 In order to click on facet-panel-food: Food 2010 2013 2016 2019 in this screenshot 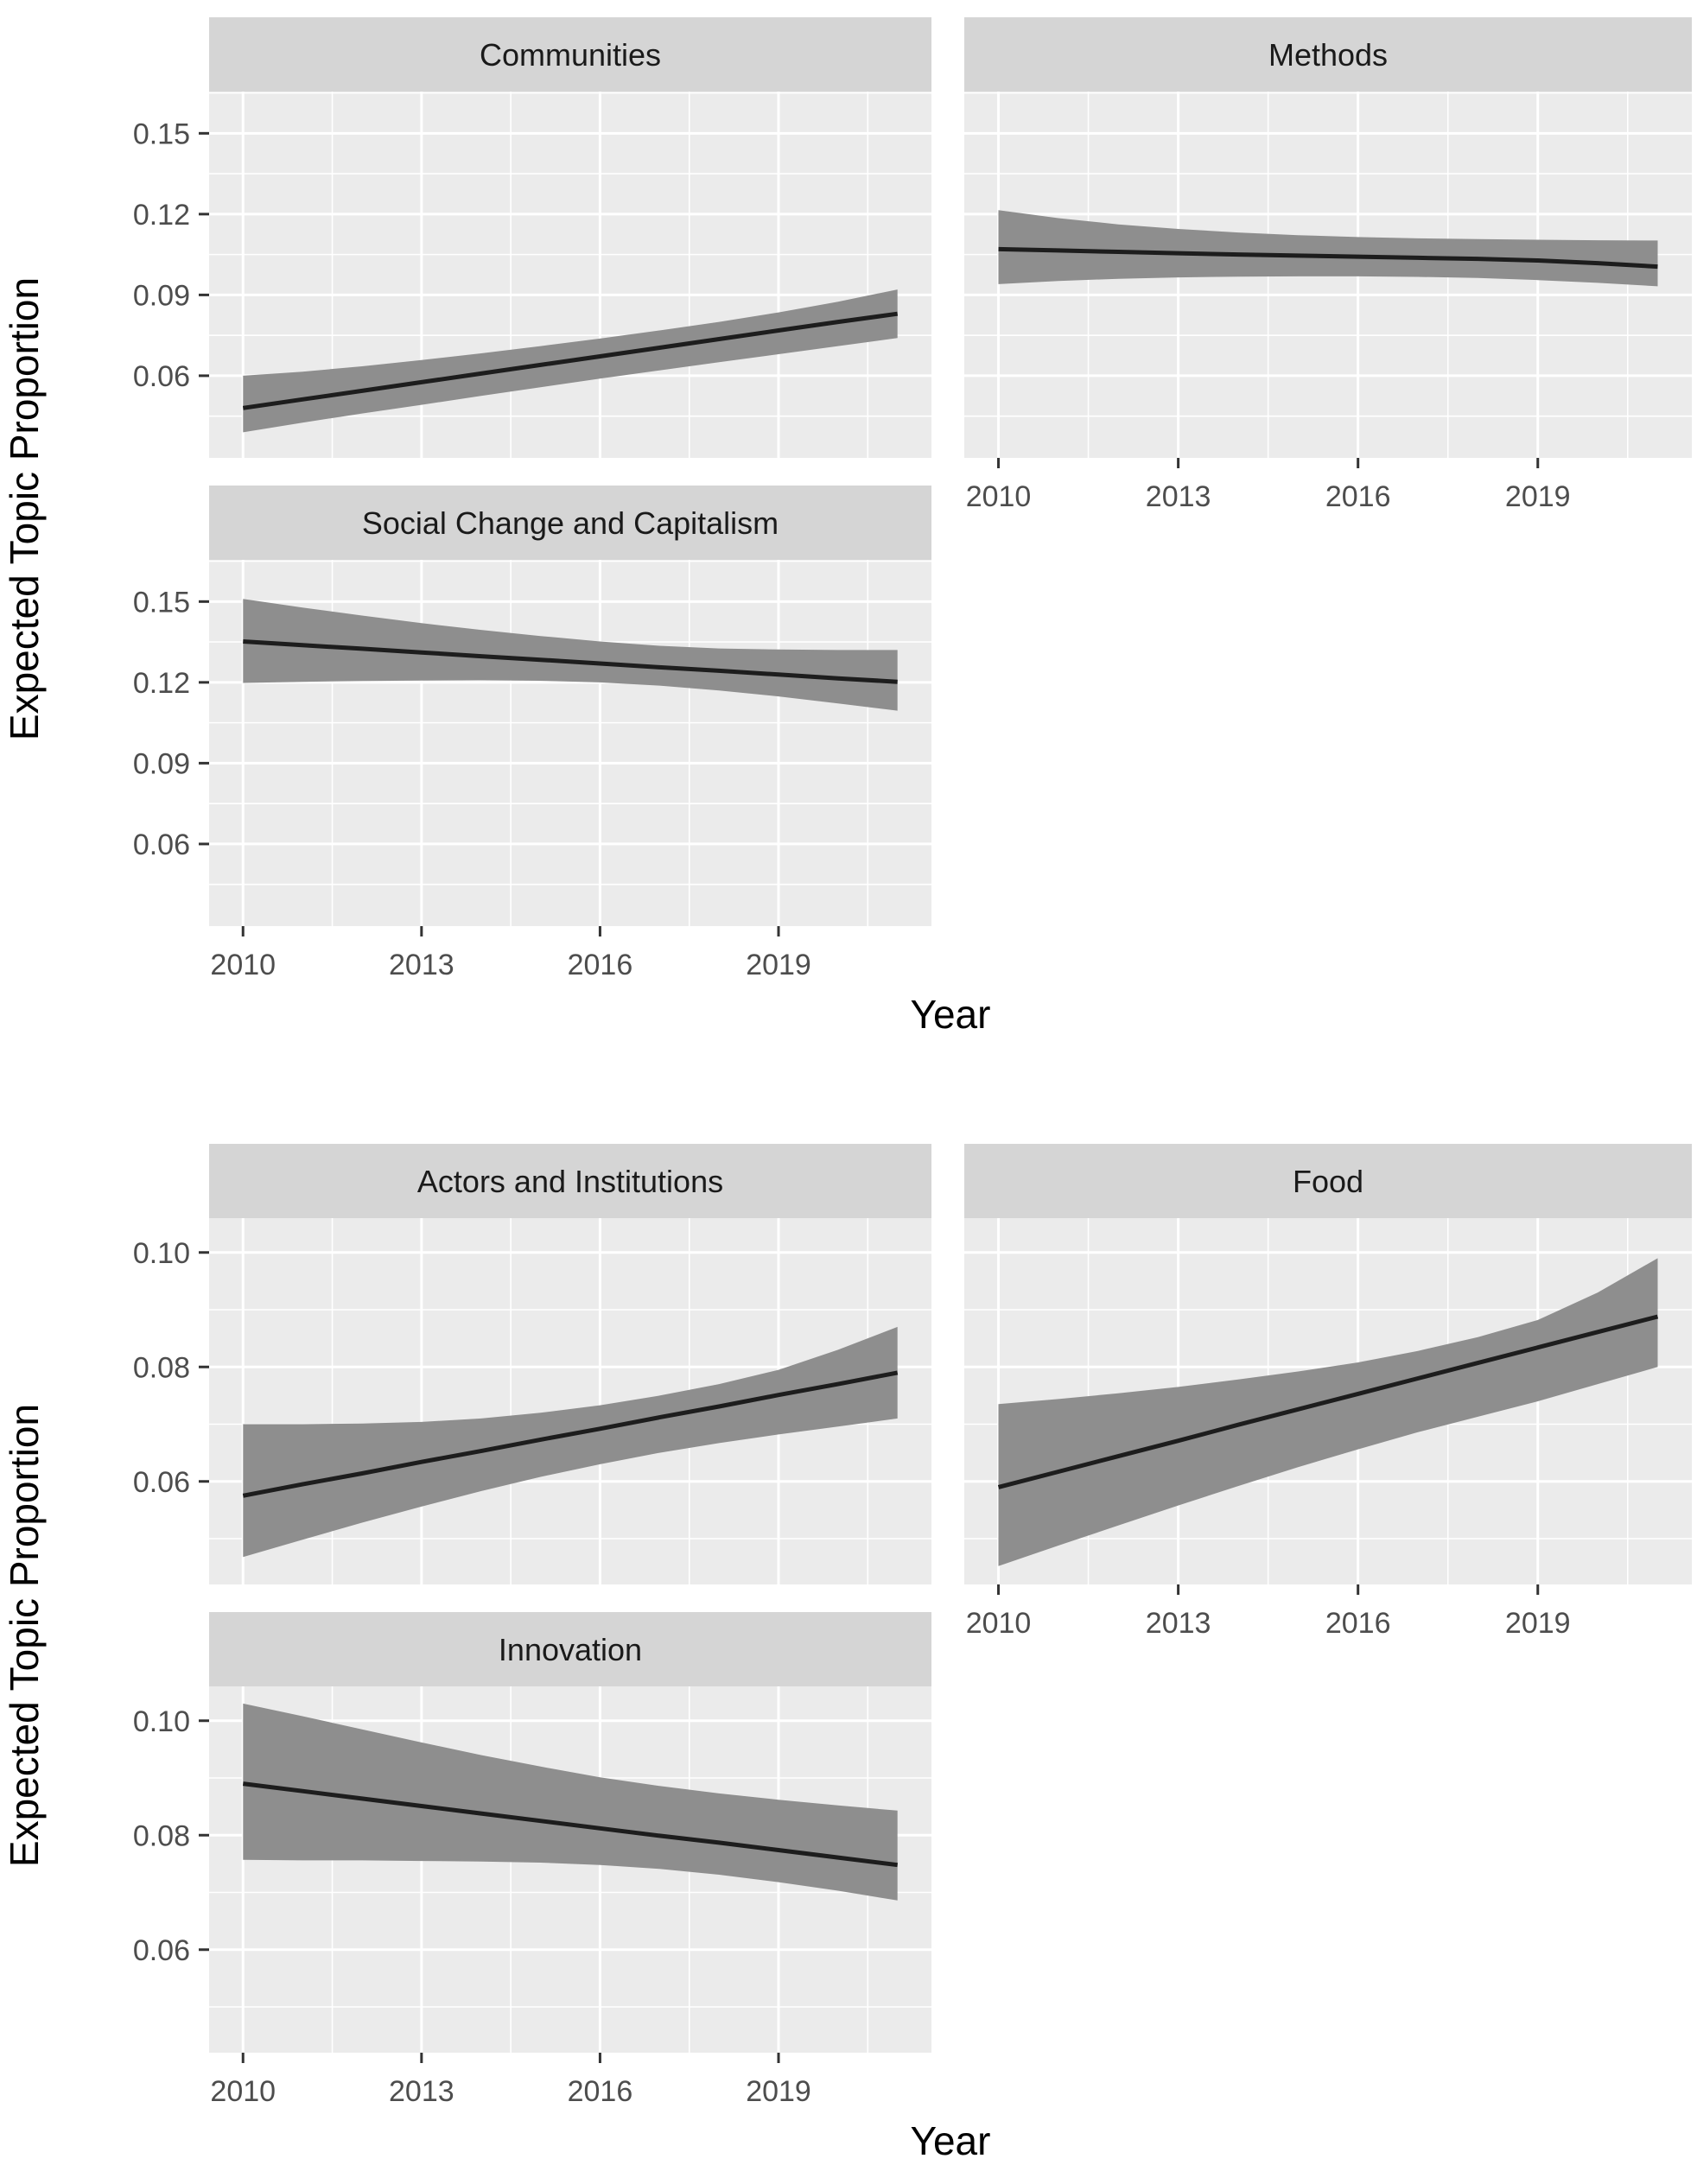, I will do `click(1328, 1392)`.